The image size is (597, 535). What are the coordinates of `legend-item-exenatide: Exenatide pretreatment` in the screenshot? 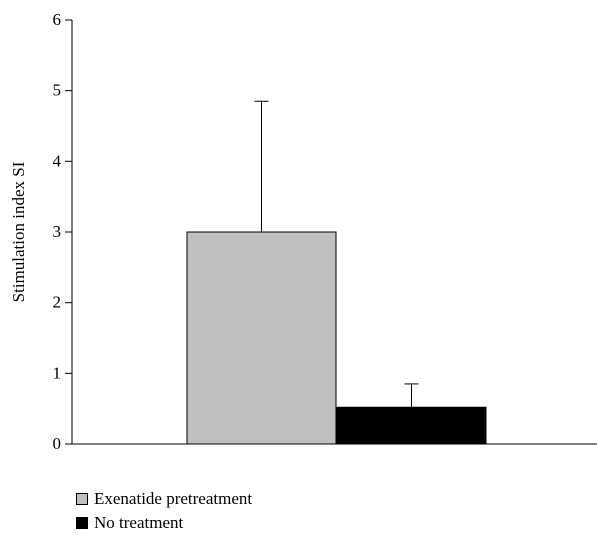 It's located at (164, 499).